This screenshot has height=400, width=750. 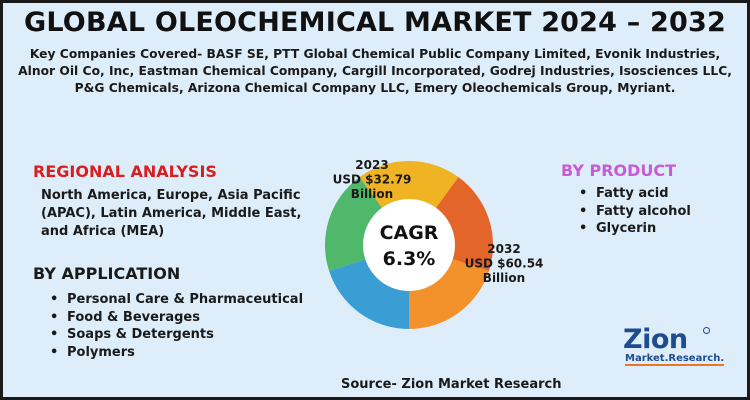 I want to click on application-item: Personal Care & Pharmaceutical, so click(x=170, y=300).